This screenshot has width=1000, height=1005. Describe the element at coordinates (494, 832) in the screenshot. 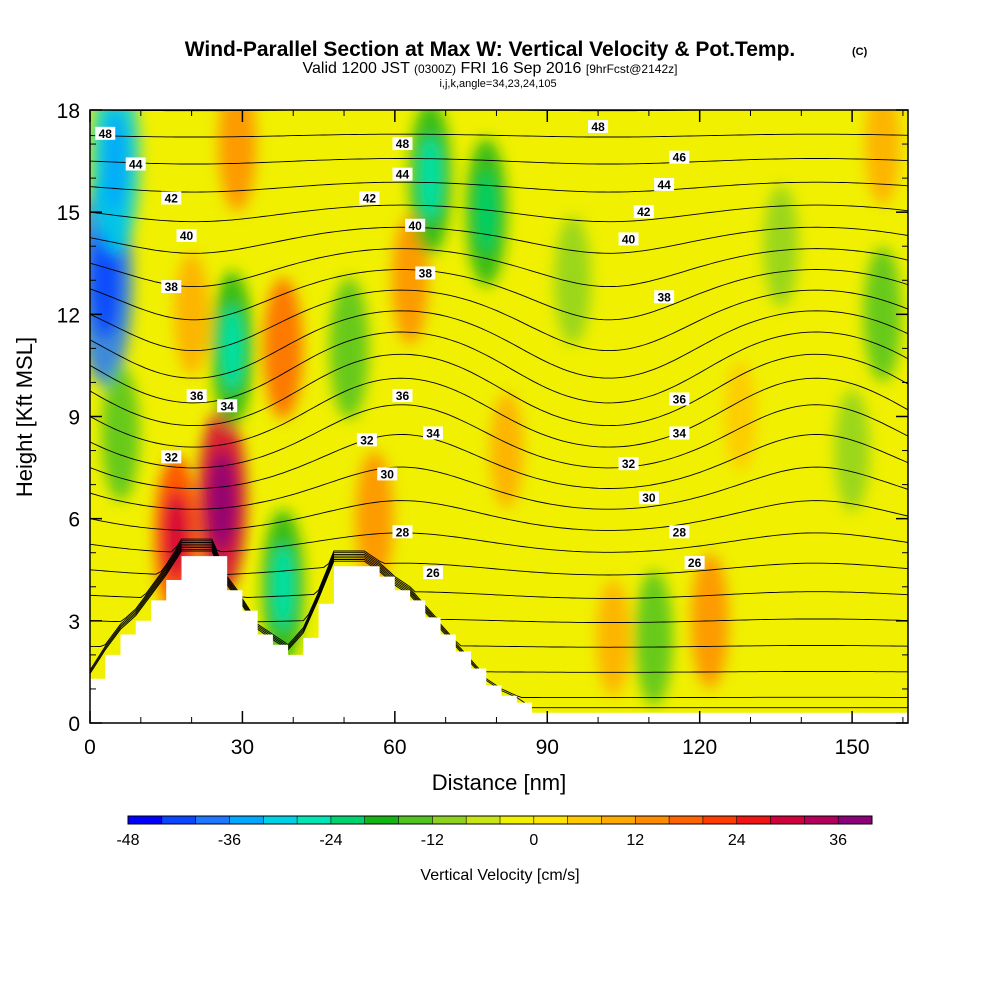

I see `colorbar: -48 -36 -24 -12 0 12 24 36` at that location.